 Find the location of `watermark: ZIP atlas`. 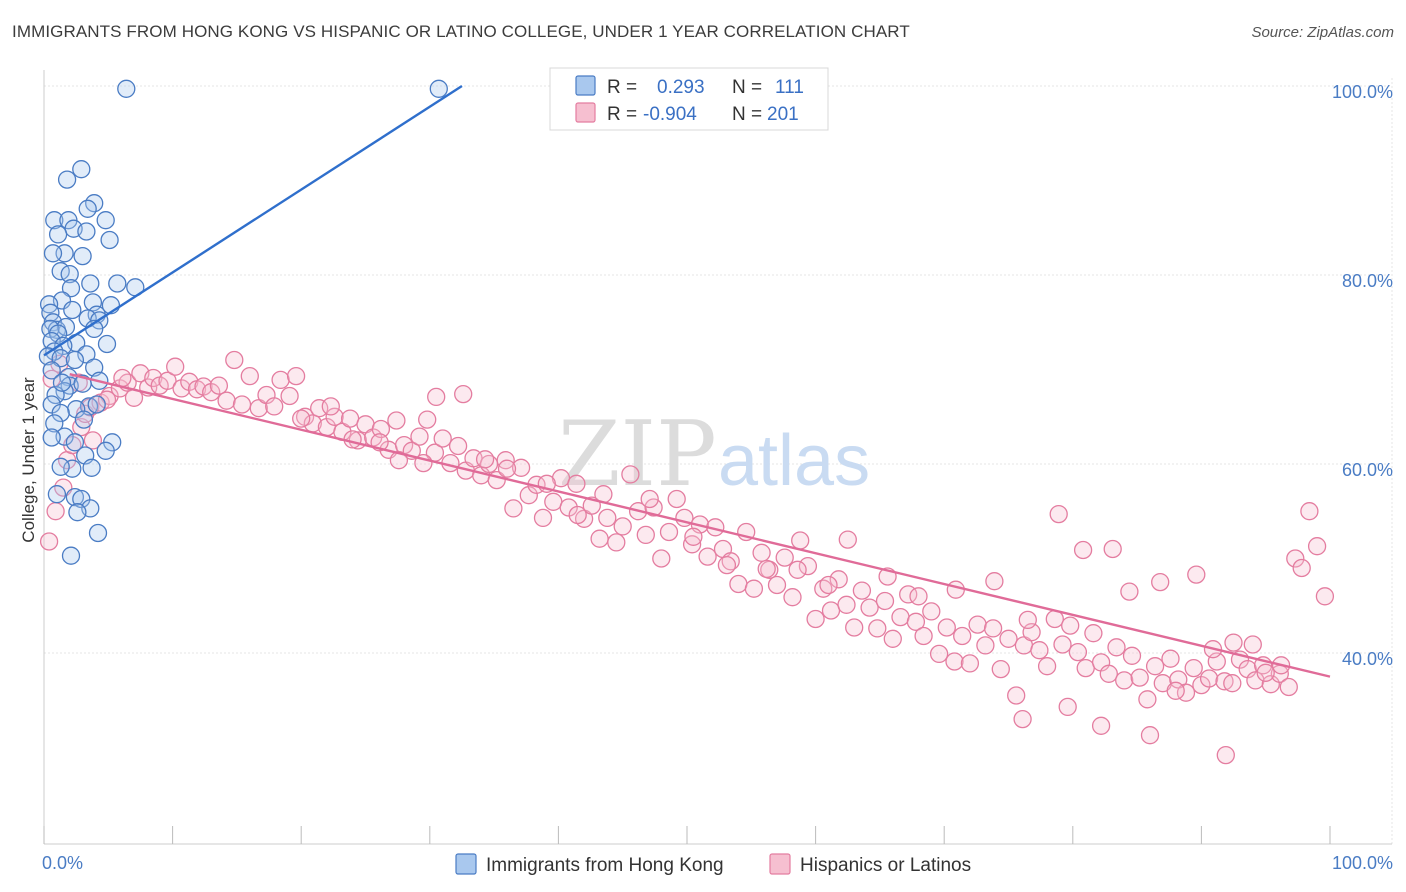

watermark: ZIP atlas is located at coordinates (714, 454).